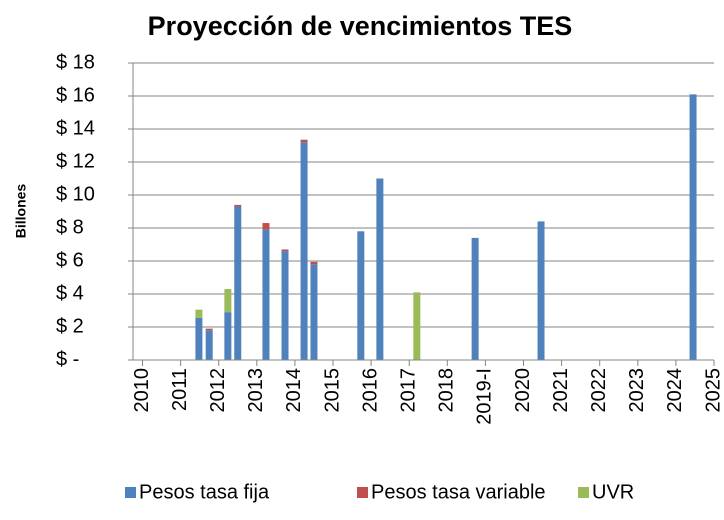 This screenshot has width=724, height=520. What do you see at coordinates (408, 390) in the screenshot?
I see `x-tick-label: 2017` at bounding box center [408, 390].